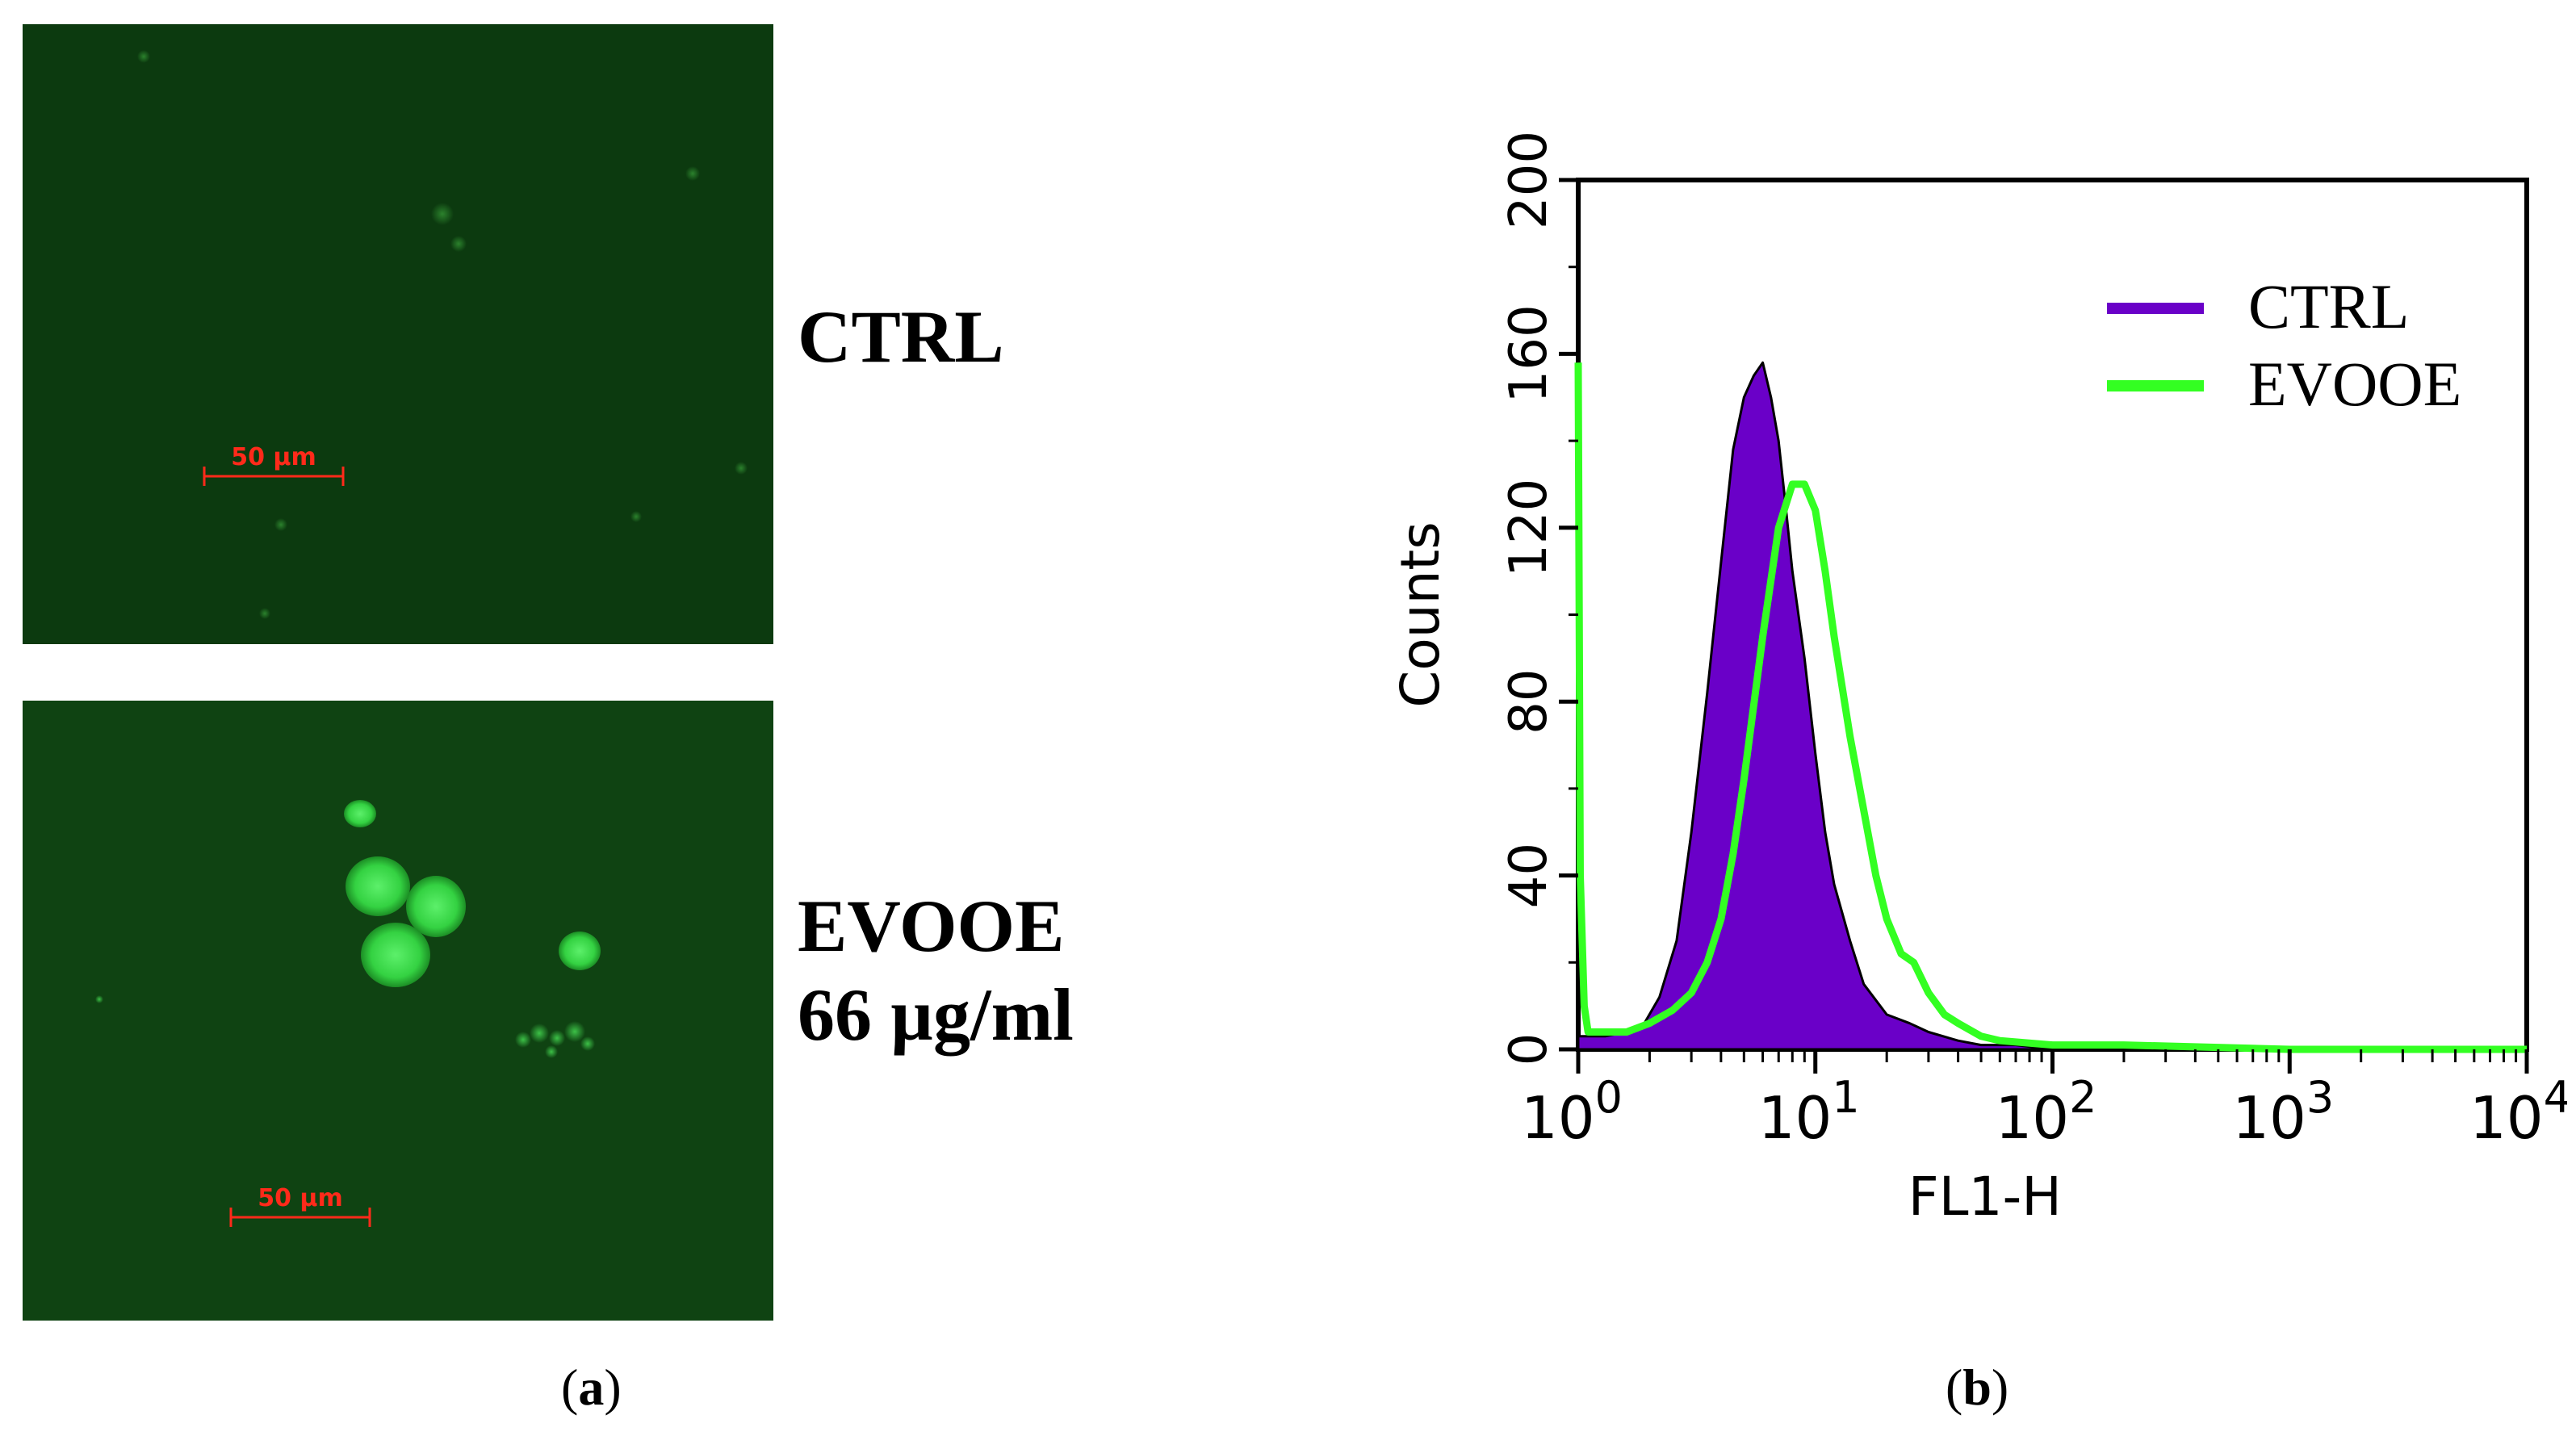  I want to click on legend: CTRL EVOOE, so click(2284, 345).